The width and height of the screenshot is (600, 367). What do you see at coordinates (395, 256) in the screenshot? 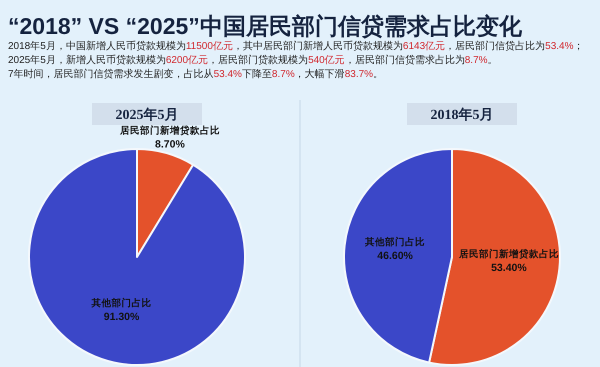
I see `data-label: 46.60%` at bounding box center [395, 256].